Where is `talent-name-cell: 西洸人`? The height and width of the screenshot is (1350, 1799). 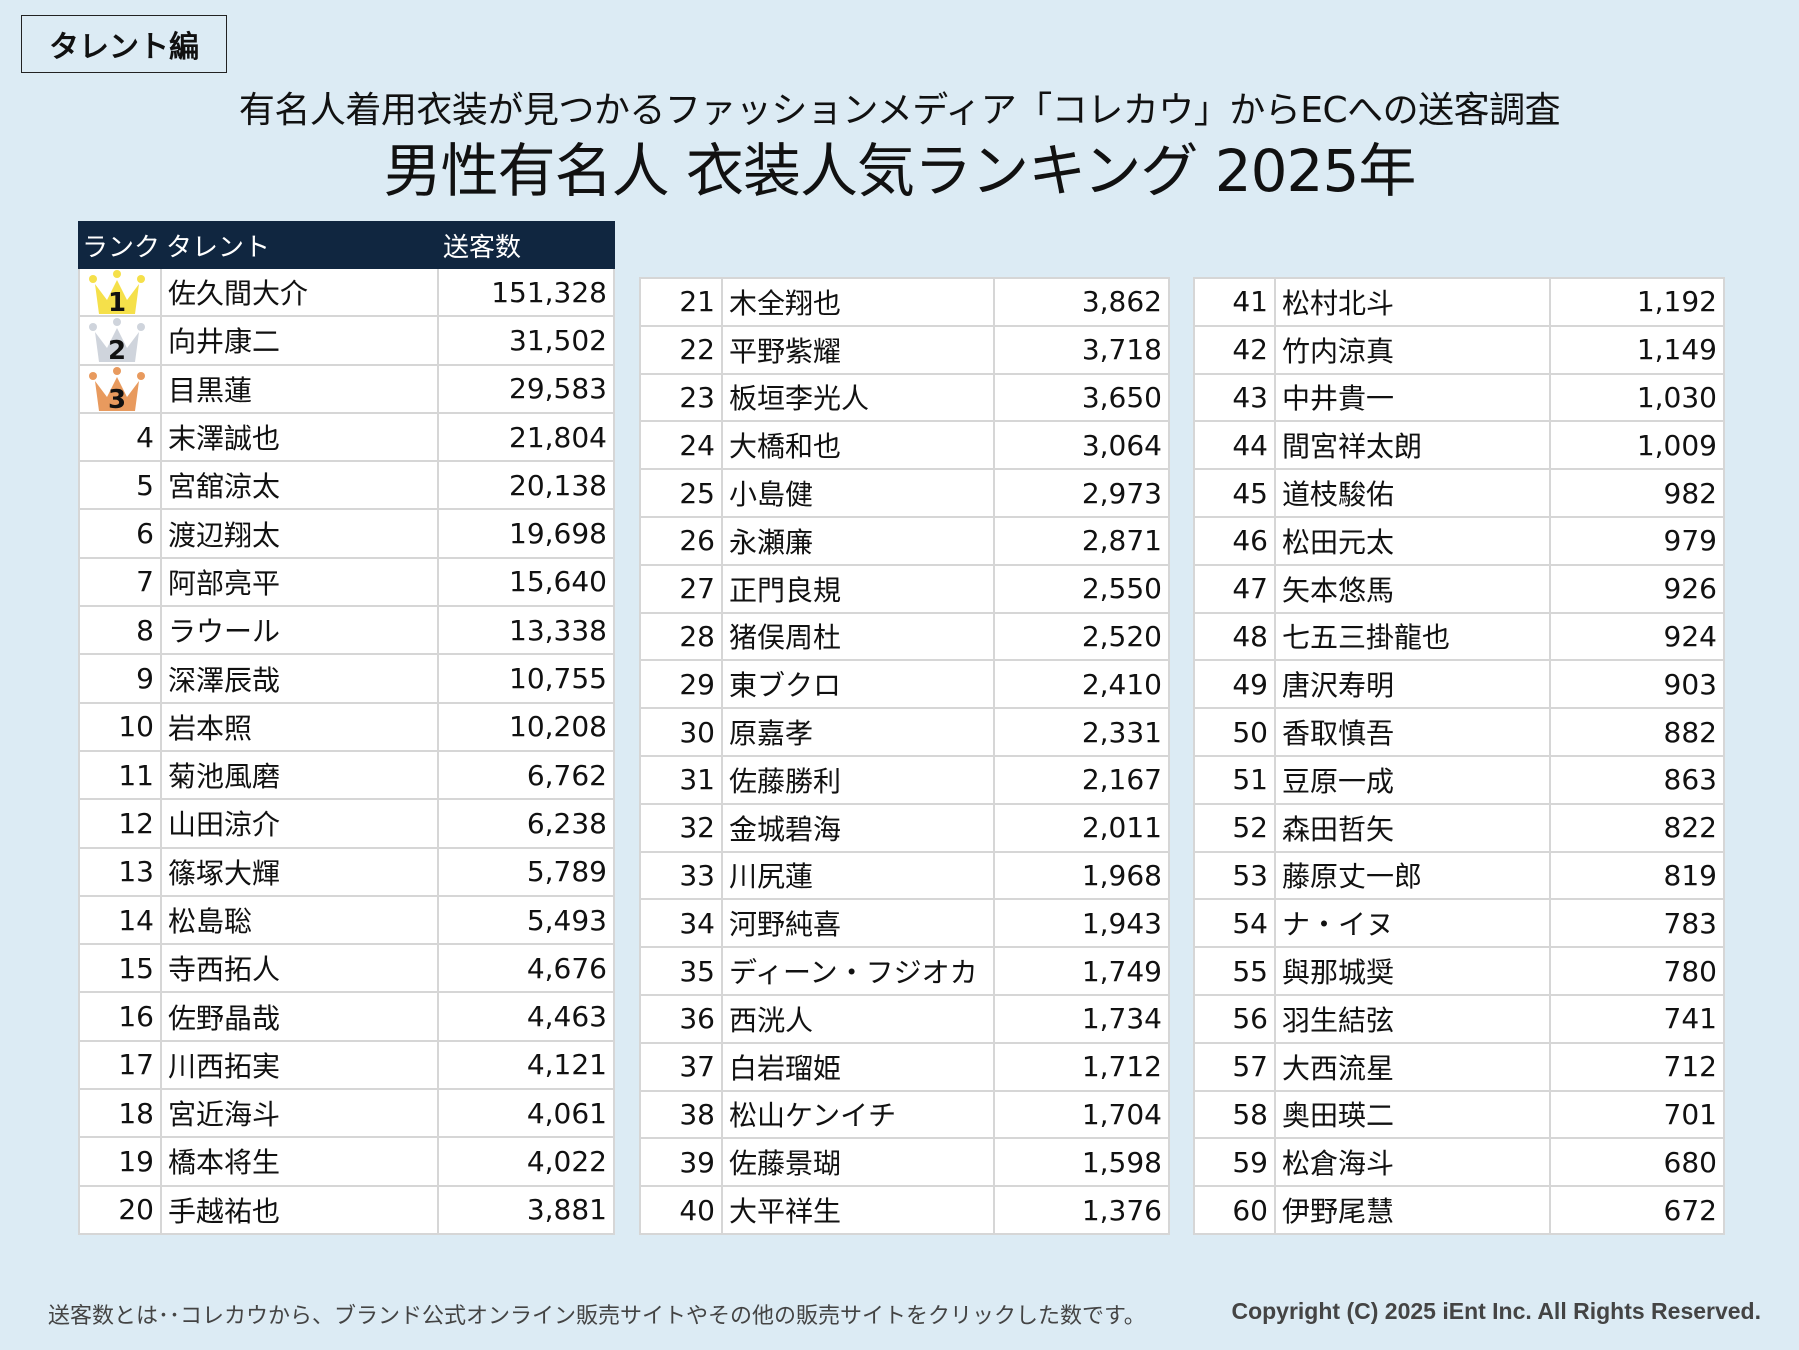
talent-name-cell: 西洸人 is located at coordinates (858, 1018).